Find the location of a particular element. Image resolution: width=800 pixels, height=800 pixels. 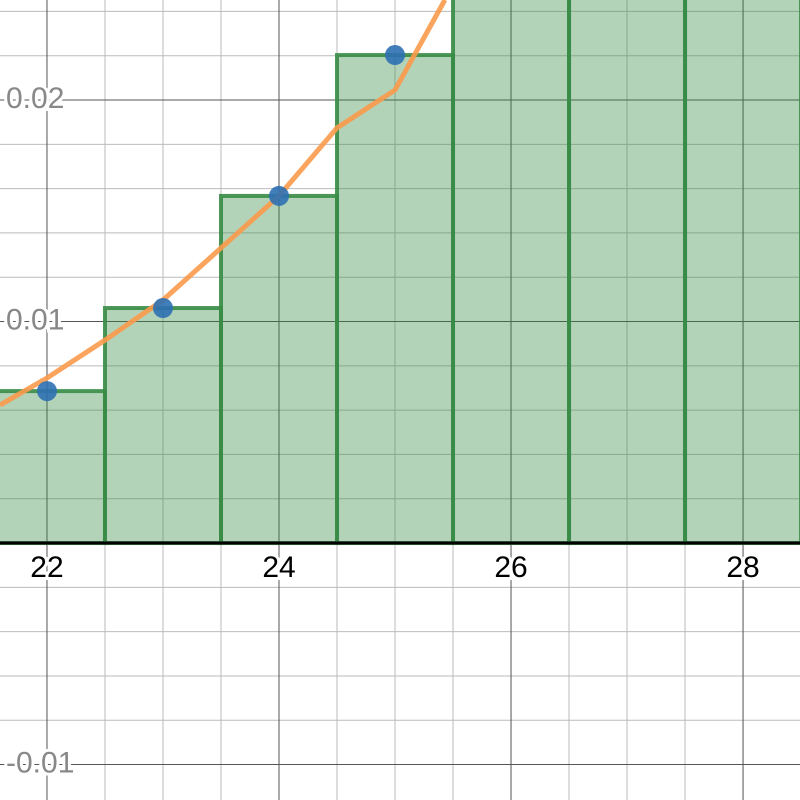

y-tick-label: -0.01 is located at coordinates (40, 762).